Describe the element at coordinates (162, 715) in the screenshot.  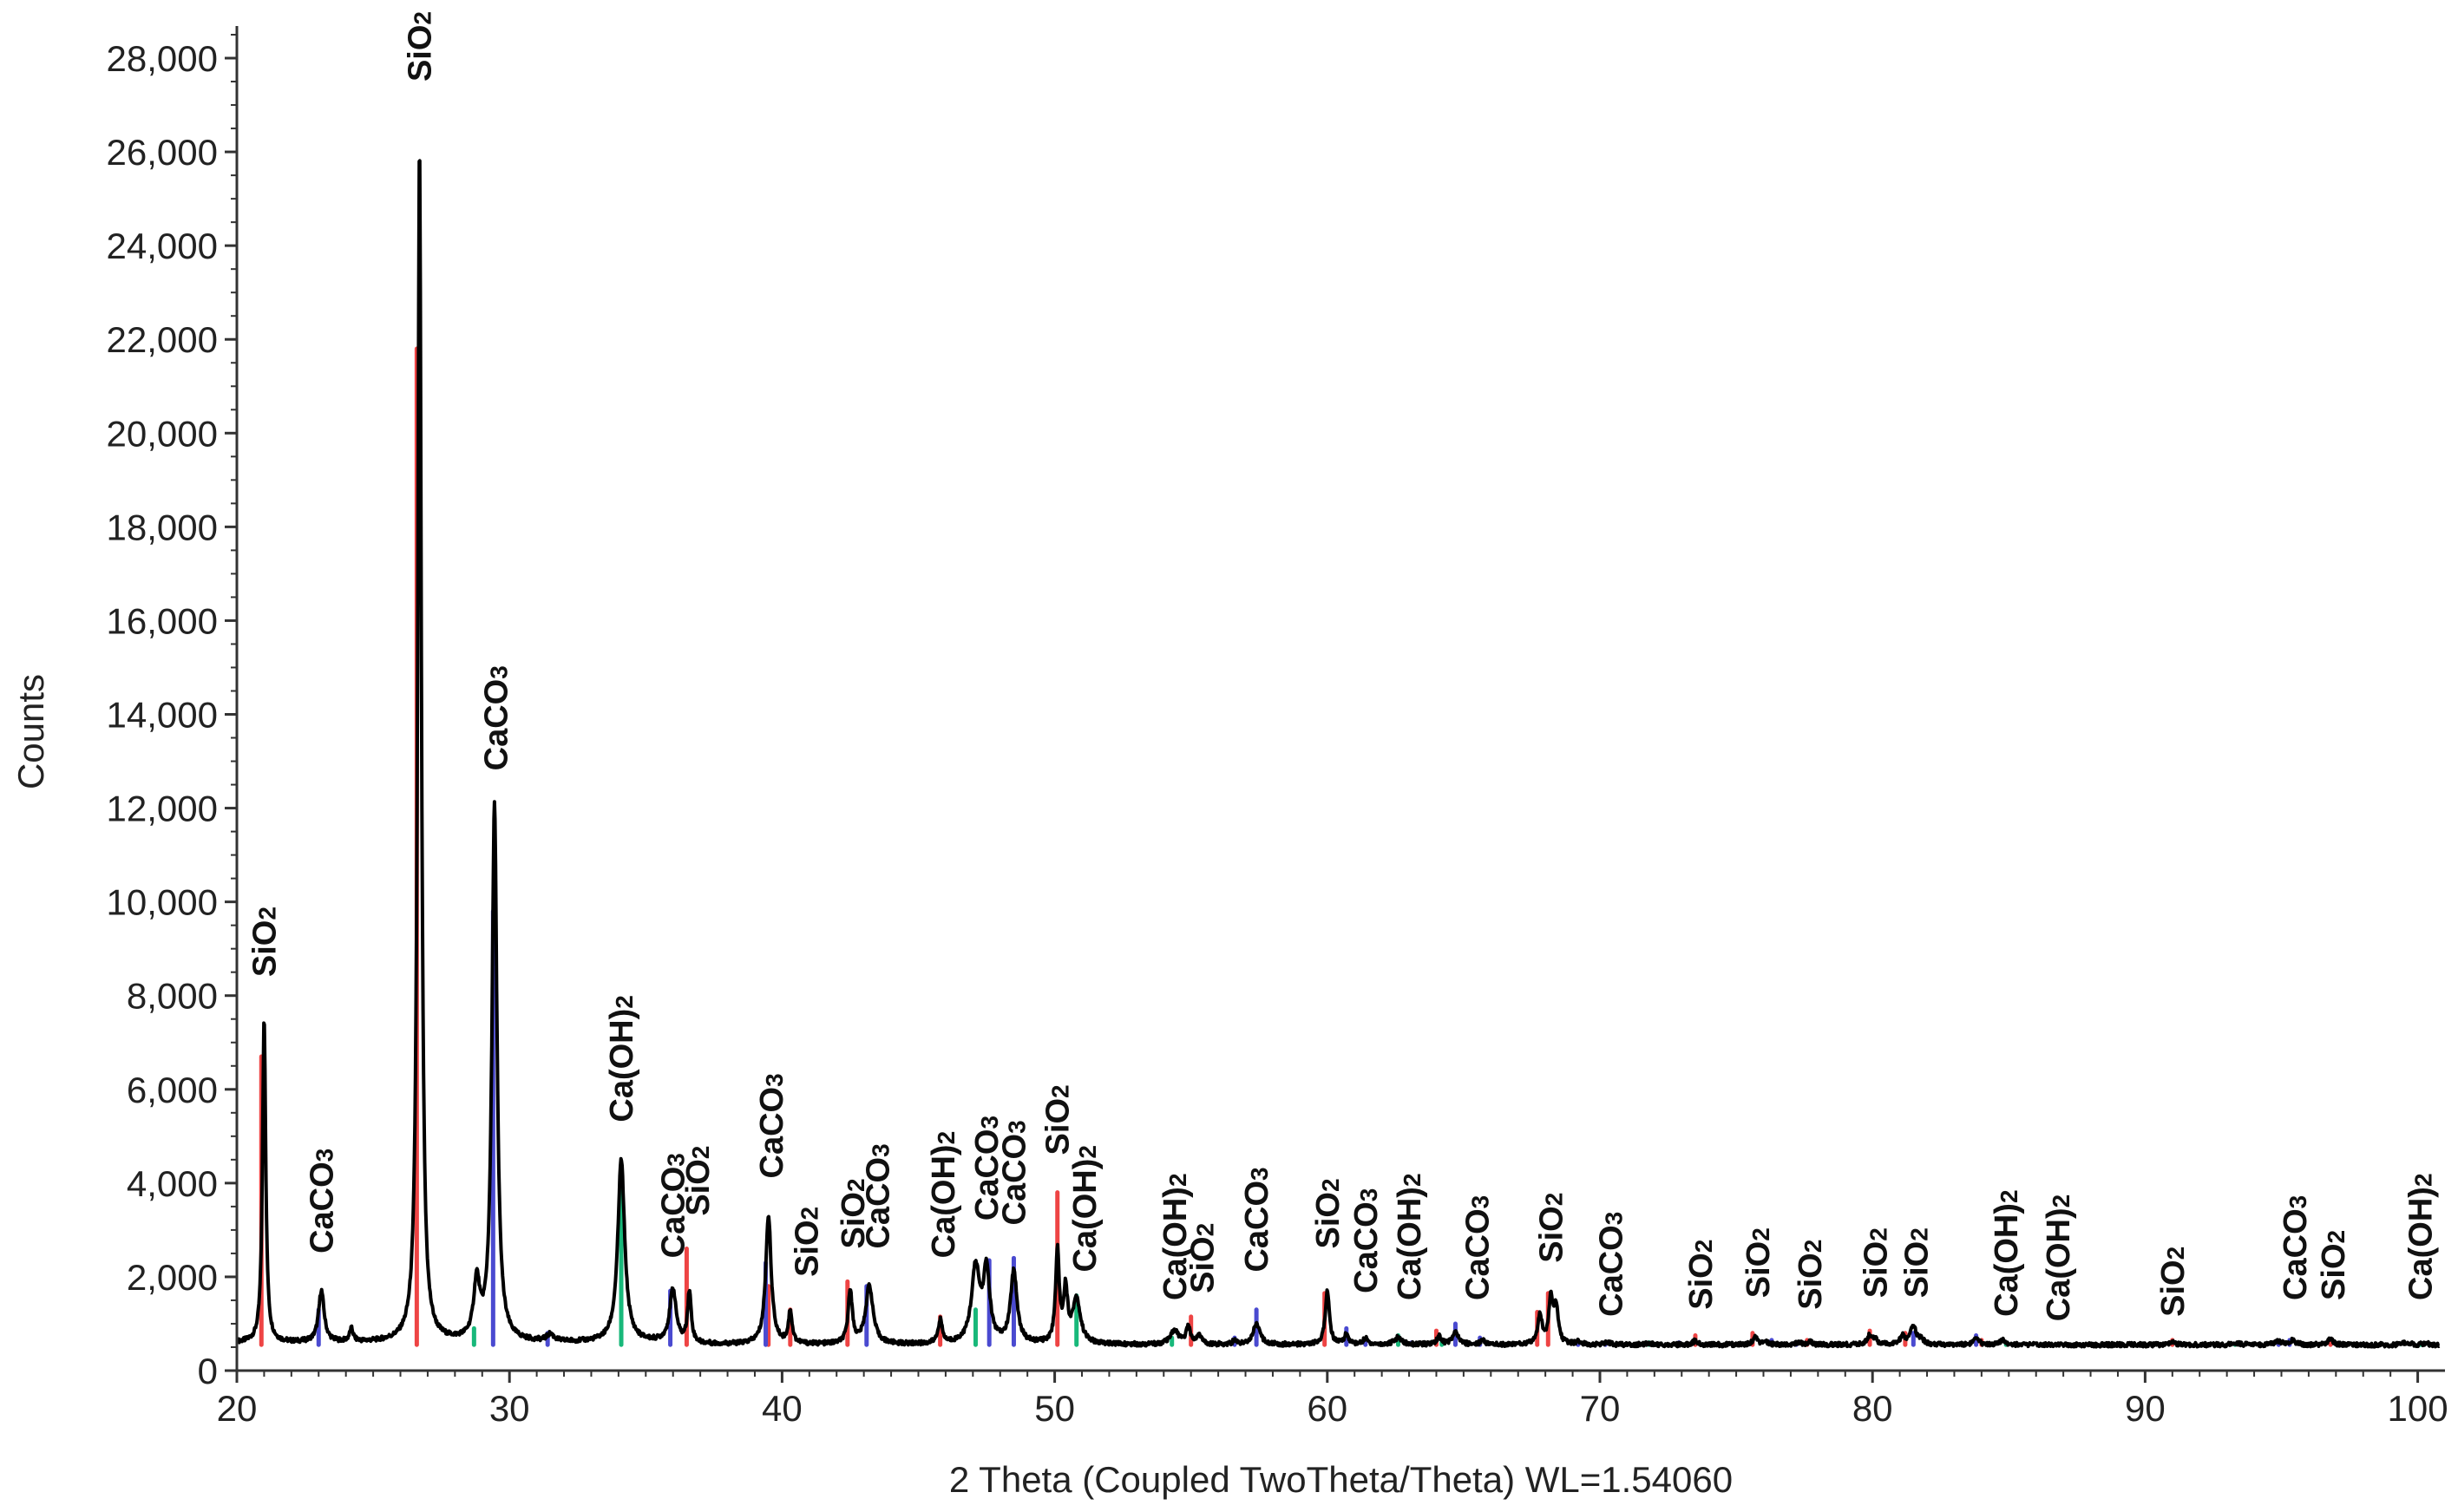
I see `y-tick-label: 14,000` at that location.